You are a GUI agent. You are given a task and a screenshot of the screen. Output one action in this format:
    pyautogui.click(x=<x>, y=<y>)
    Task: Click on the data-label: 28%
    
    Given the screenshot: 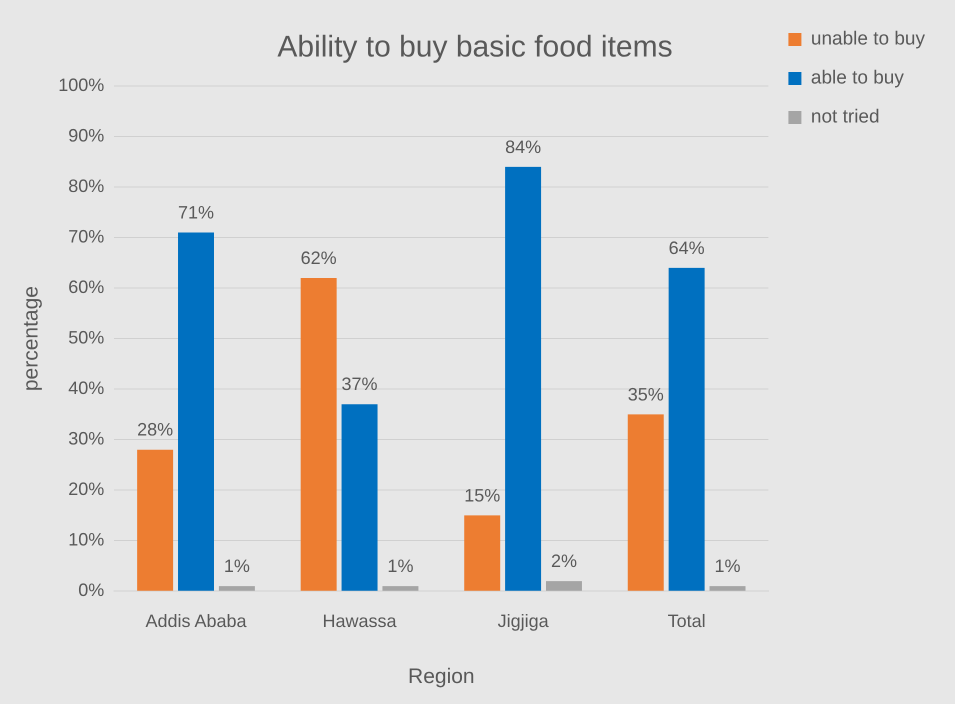 What is the action you would take?
    pyautogui.click(x=155, y=430)
    